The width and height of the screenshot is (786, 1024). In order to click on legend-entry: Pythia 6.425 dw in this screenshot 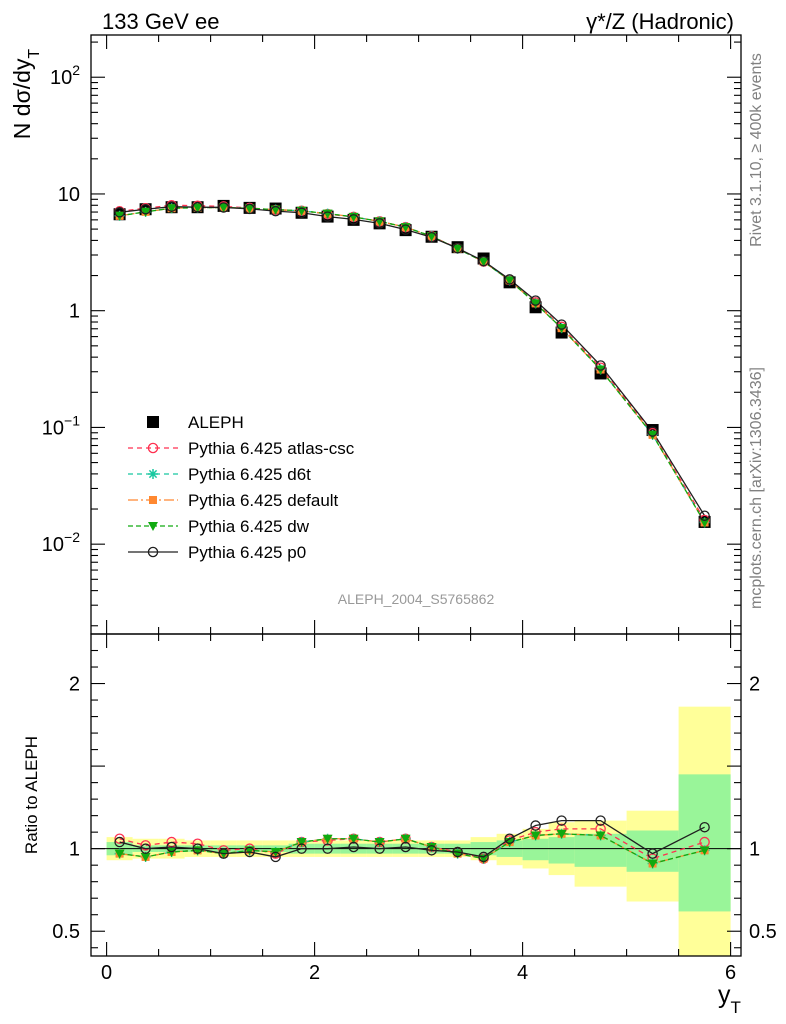, I will do `click(219, 526)`.